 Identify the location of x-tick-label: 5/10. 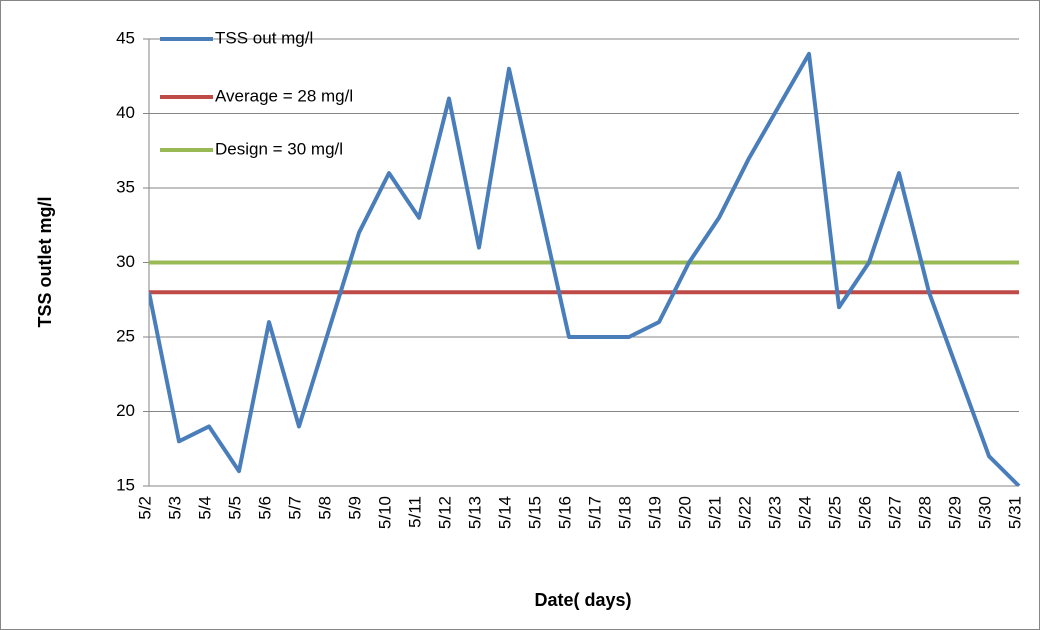
(384, 512).